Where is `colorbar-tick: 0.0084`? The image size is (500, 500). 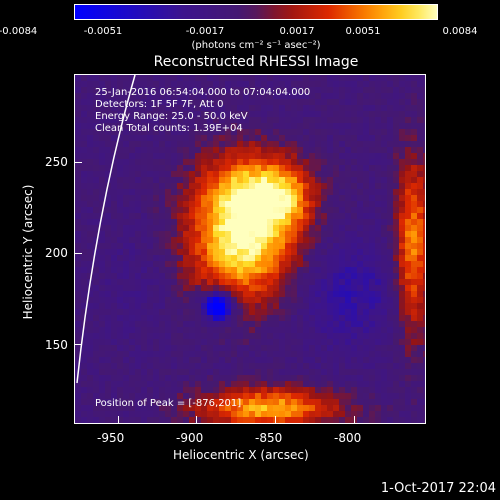 colorbar-tick: 0.0084 is located at coordinates (460, 31).